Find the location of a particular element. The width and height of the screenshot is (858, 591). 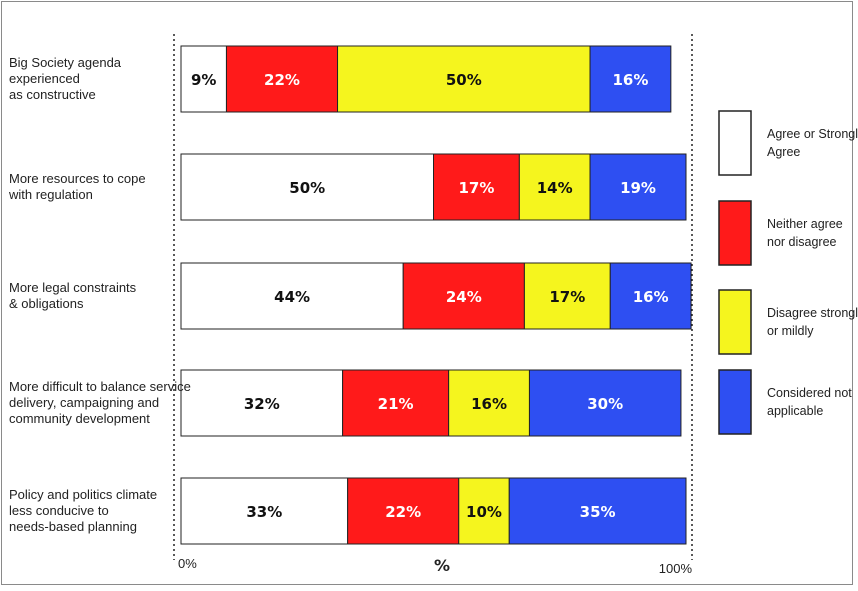

category-label-0-1: experienced is located at coordinates (44, 78).